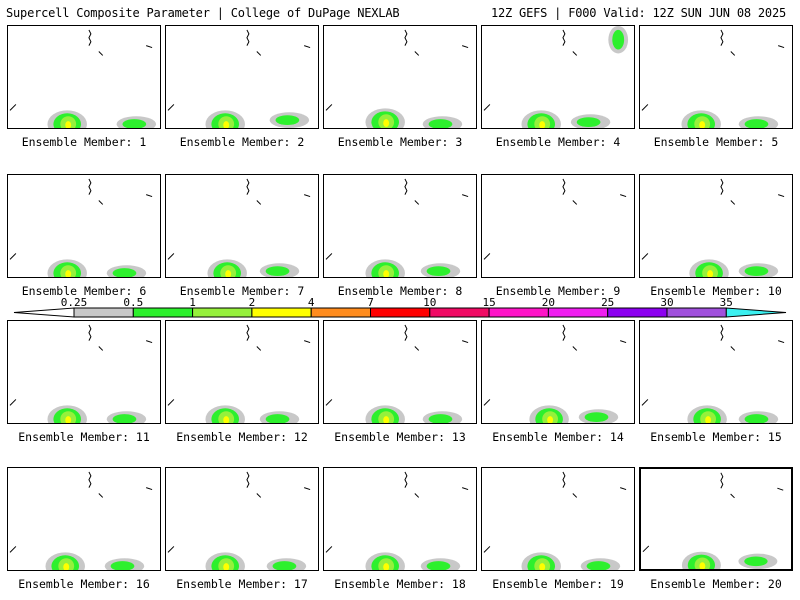  What do you see at coordinates (667, 302) in the screenshot?
I see `legend-tick-label: 30` at bounding box center [667, 302].